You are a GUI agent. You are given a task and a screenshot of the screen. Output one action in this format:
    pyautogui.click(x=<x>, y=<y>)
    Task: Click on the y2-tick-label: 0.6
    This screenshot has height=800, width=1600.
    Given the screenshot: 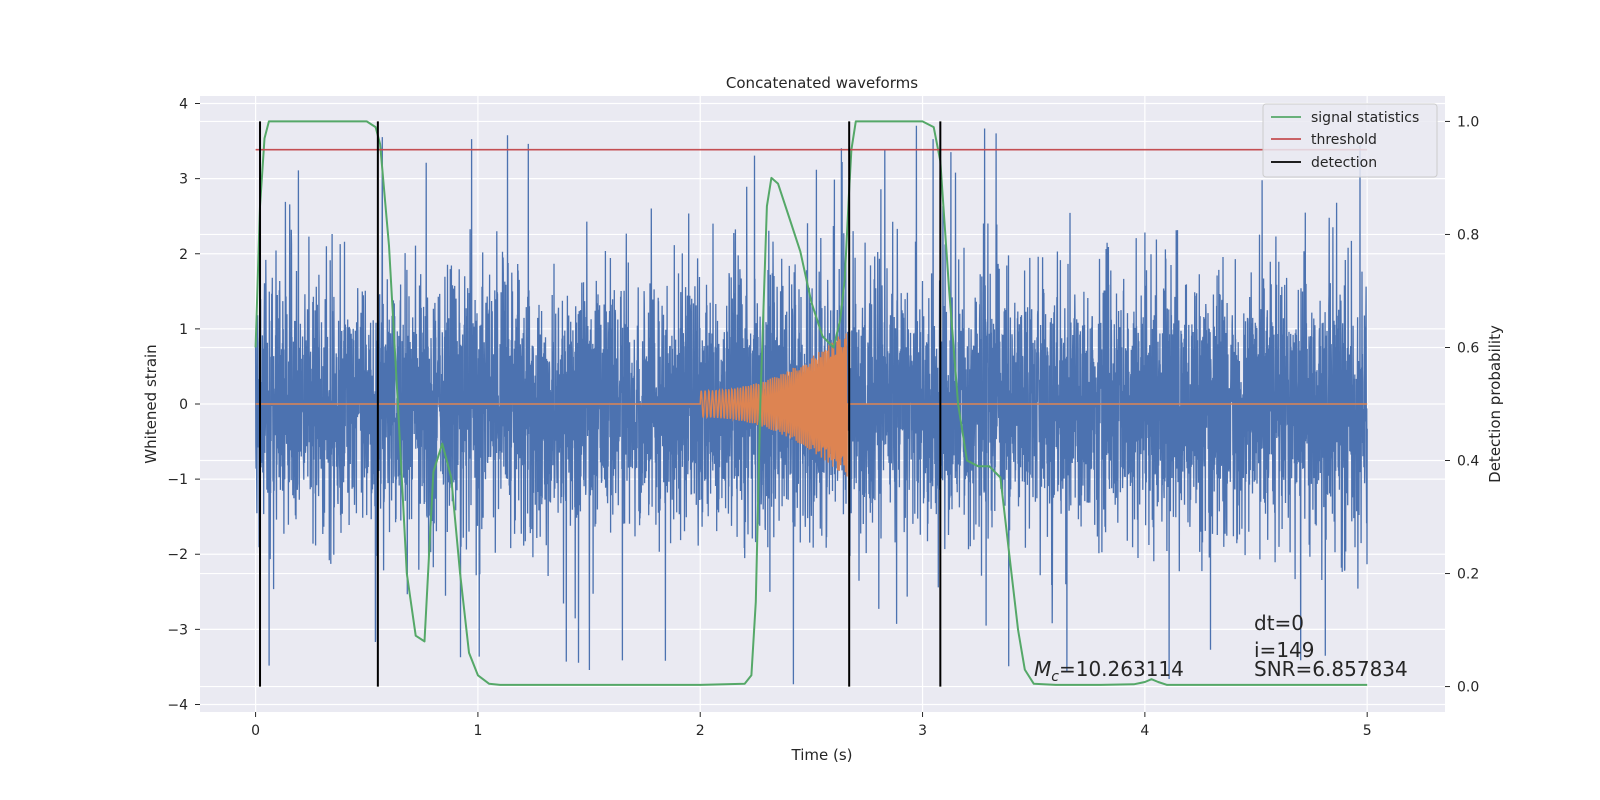 What is the action you would take?
    pyautogui.click(x=1468, y=348)
    